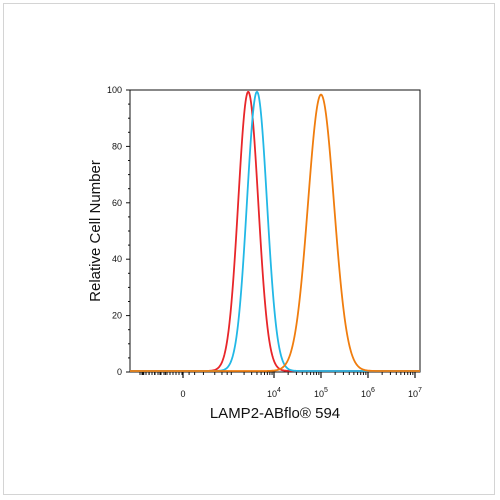 This screenshot has width=500, height=500. Describe the element at coordinates (119, 372) in the screenshot. I see `y-tick-label: 0` at that location.